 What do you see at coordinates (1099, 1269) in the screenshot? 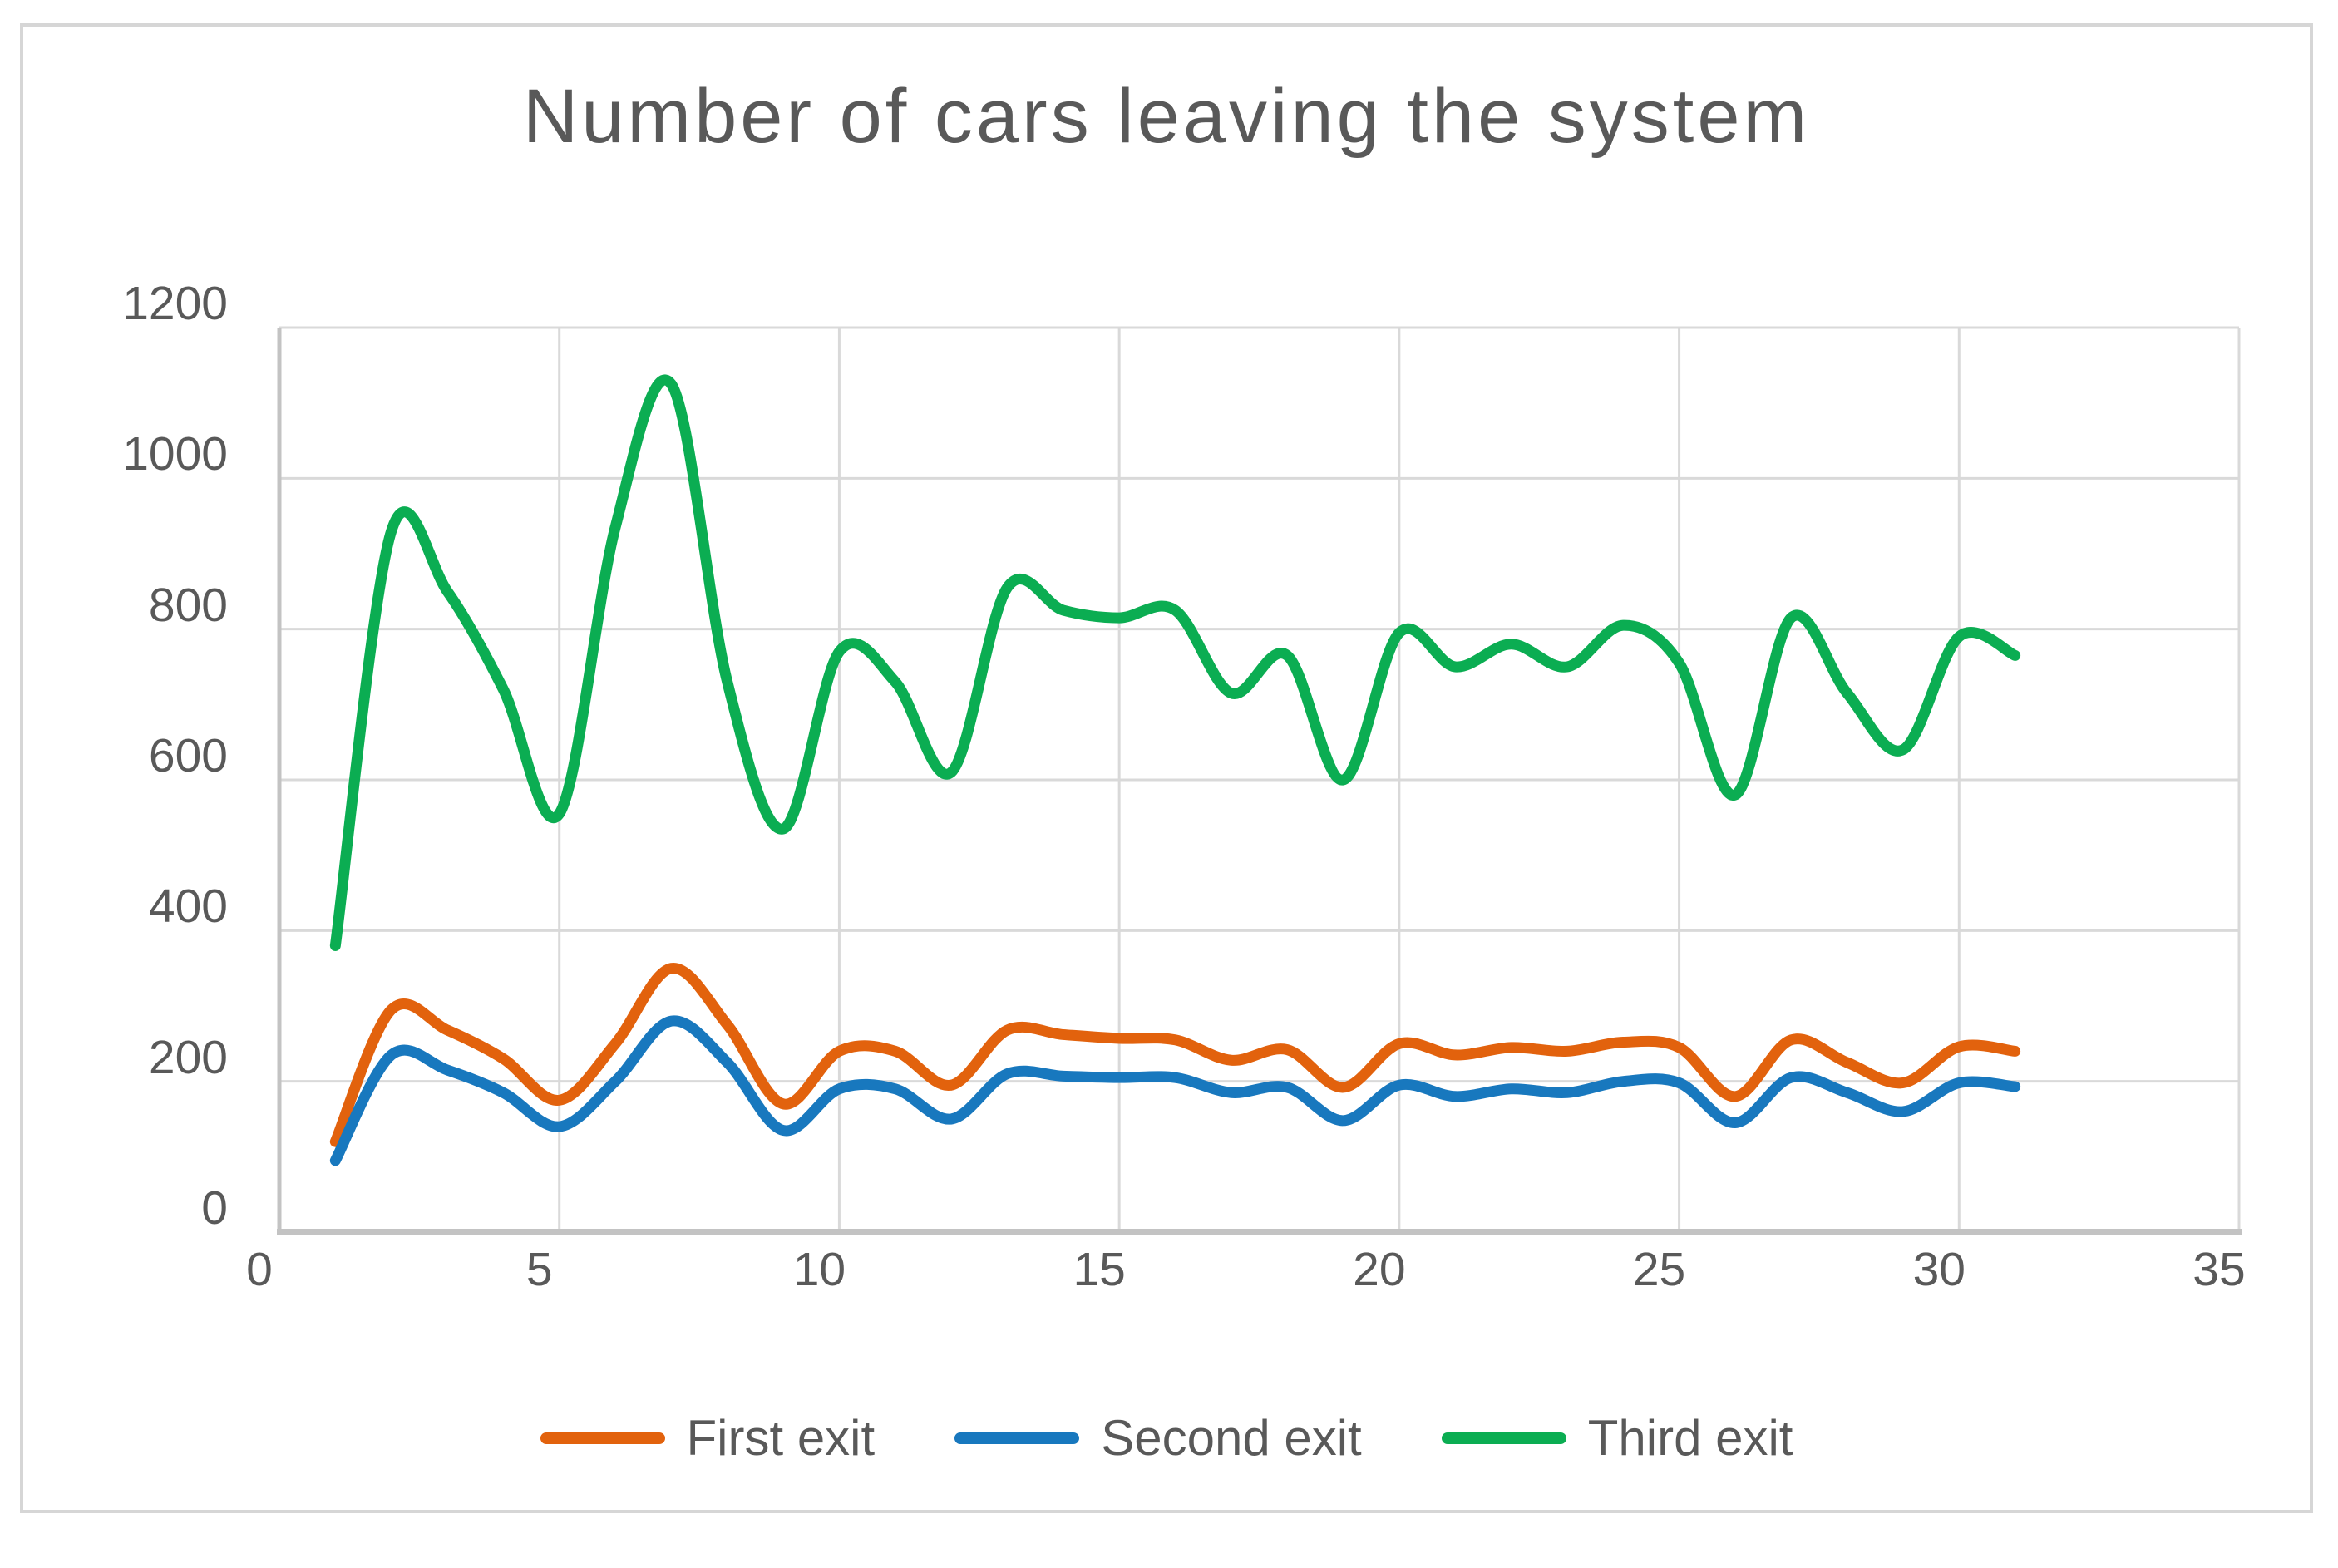
I see `x-tick-label: 15` at bounding box center [1099, 1269].